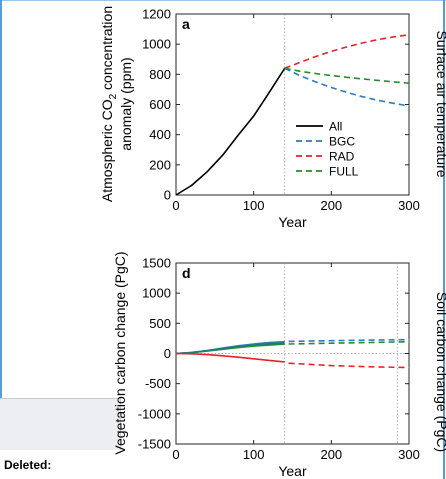  What do you see at coordinates (160, 164) in the screenshot?
I see `panel-a-ytick-label: 200` at bounding box center [160, 164].